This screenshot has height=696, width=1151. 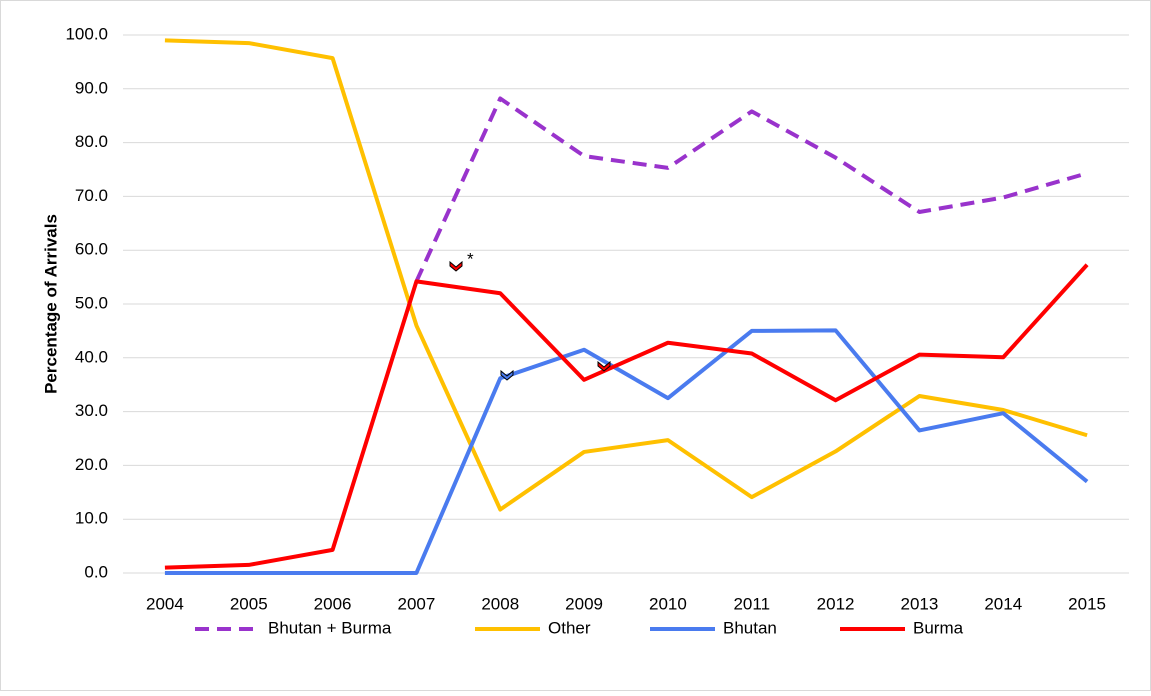 What do you see at coordinates (668, 603) in the screenshot?
I see `x-tick-label: 2010` at bounding box center [668, 603].